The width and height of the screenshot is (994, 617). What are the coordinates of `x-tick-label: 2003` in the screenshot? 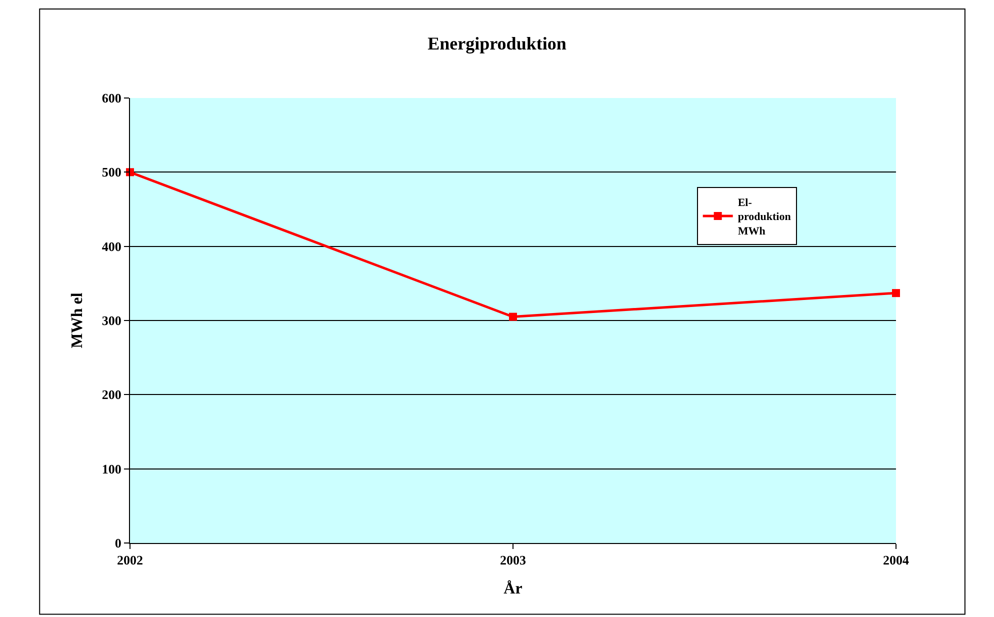 It's located at (513, 560).